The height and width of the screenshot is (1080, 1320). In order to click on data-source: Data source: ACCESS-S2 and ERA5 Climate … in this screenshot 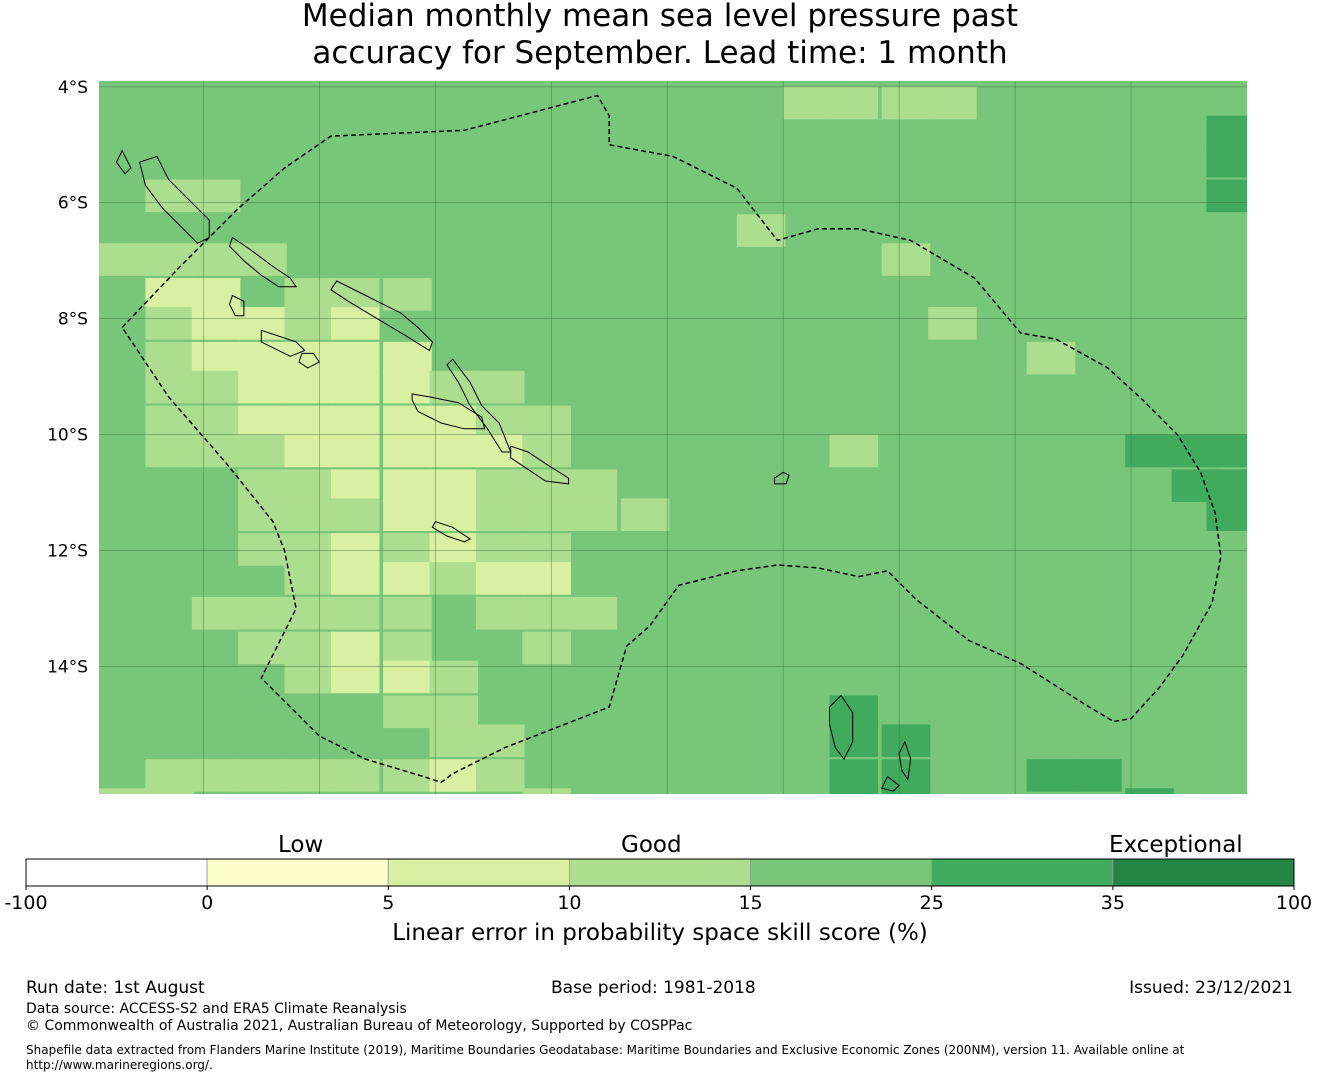, I will do `click(216, 1009)`.